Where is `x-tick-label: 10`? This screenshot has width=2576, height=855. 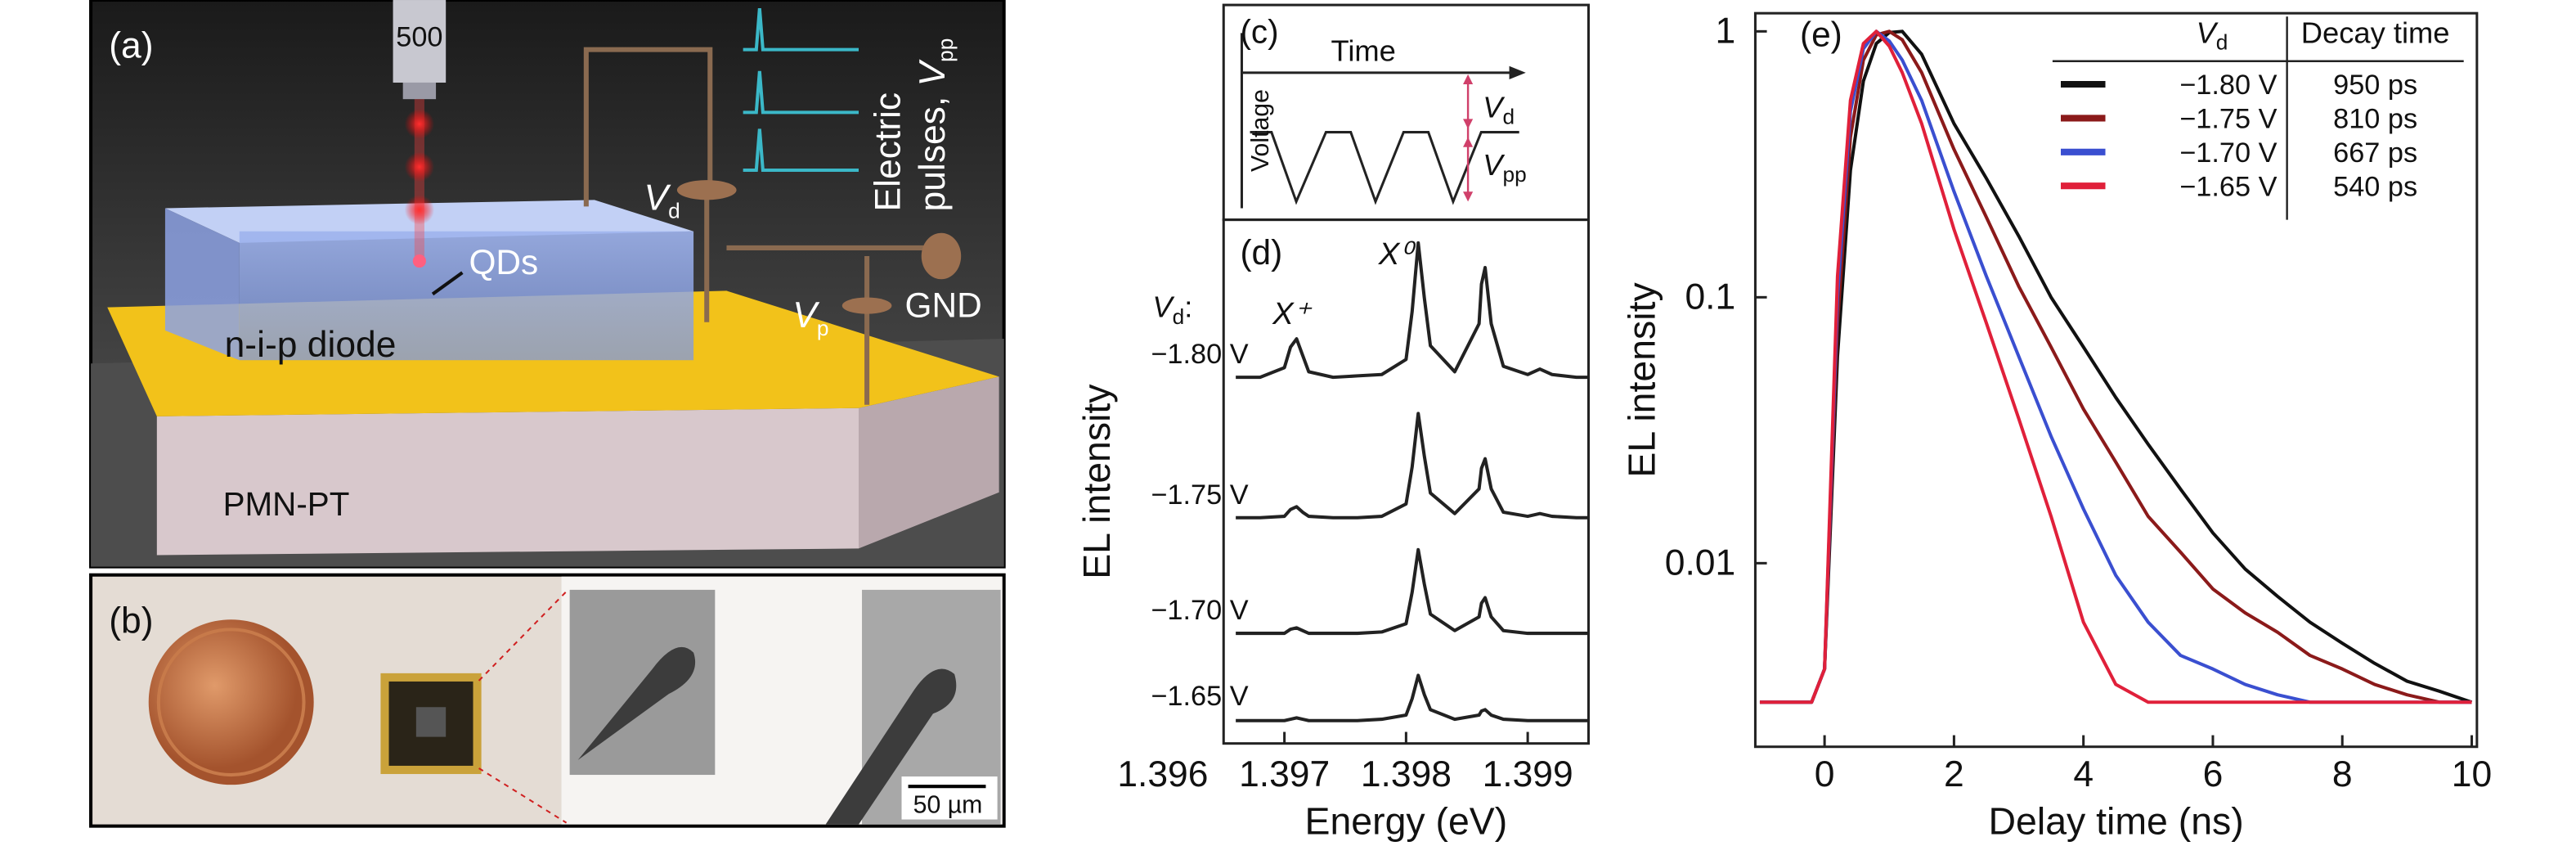
x-tick-label: 10 is located at coordinates (2472, 774).